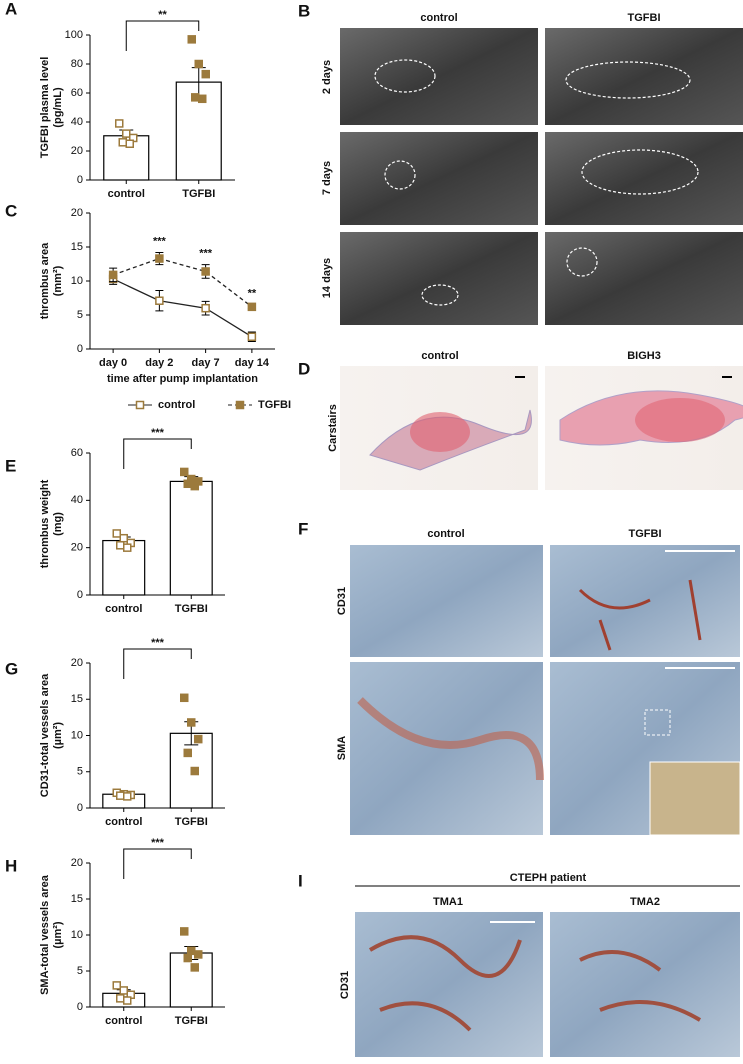 This screenshot has width=743, height=1064. Describe the element at coordinates (342, 748) in the screenshot. I see `row-label: SMA` at that location.